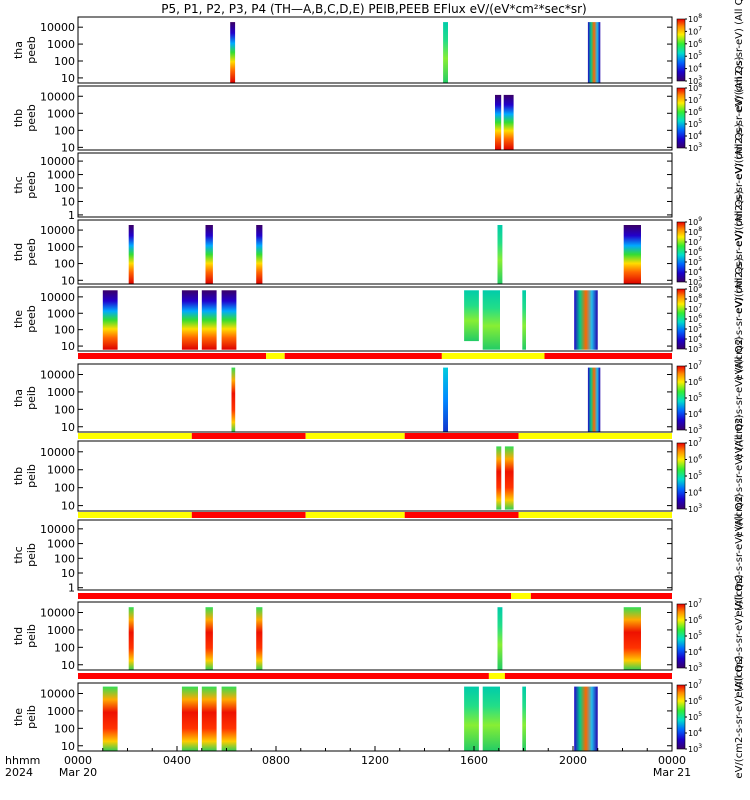 The image size is (750, 800). I want to click on ytick-label-thd-peib-2: 1000, so click(61, 630).